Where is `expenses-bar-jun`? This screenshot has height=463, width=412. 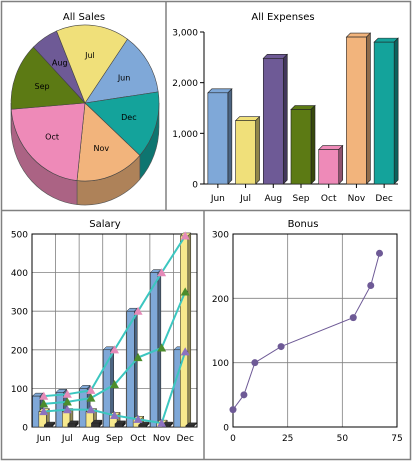 expenses-bar-jun is located at coordinates (218, 138).